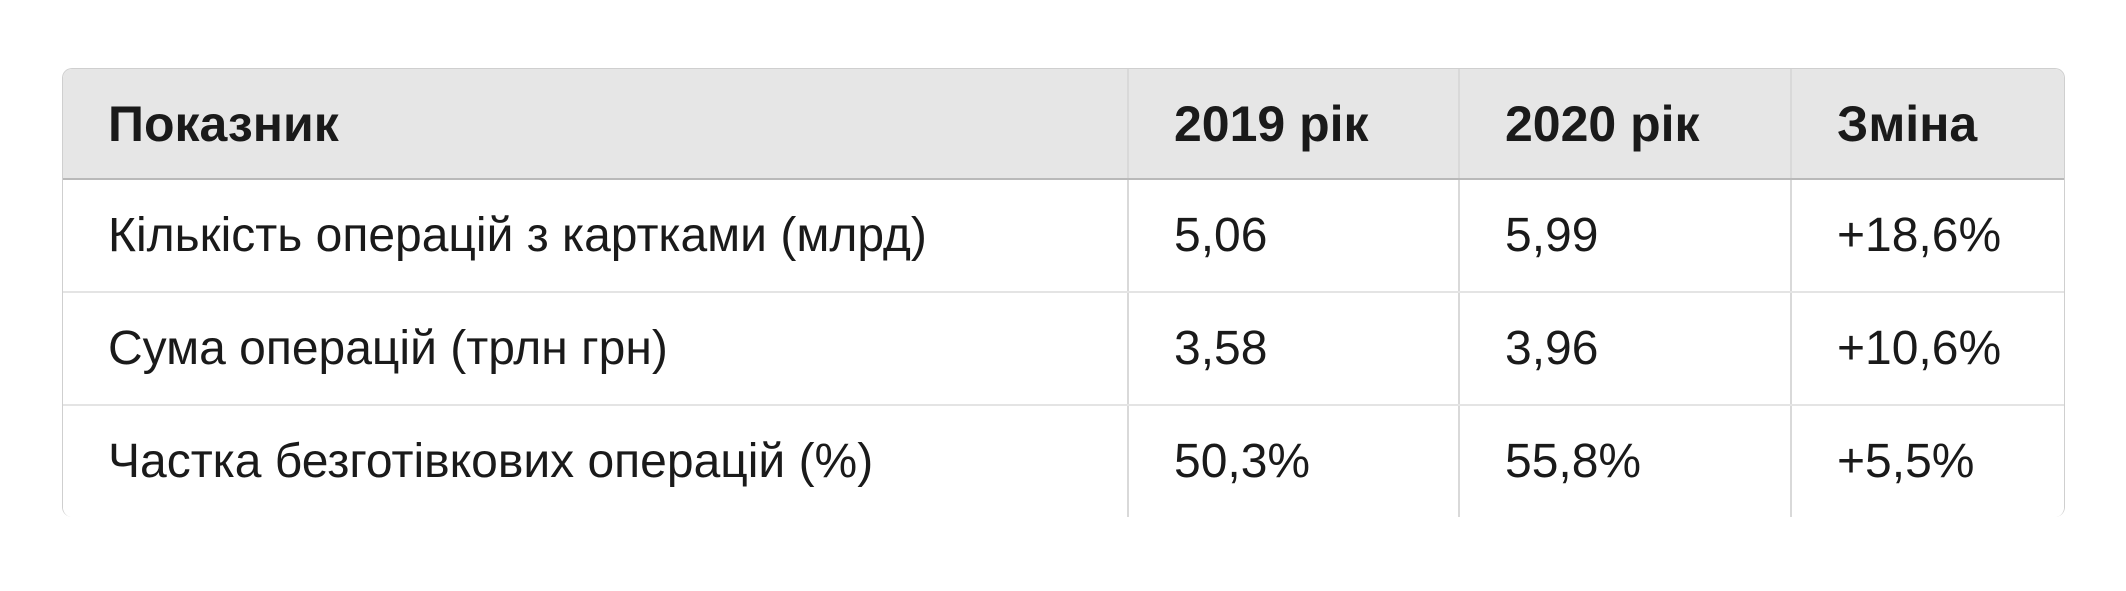 The width and height of the screenshot is (2126, 591). Describe the element at coordinates (595, 349) in the screenshot. I see `cell-indicator: Сума операцій (трлн грн)` at that location.